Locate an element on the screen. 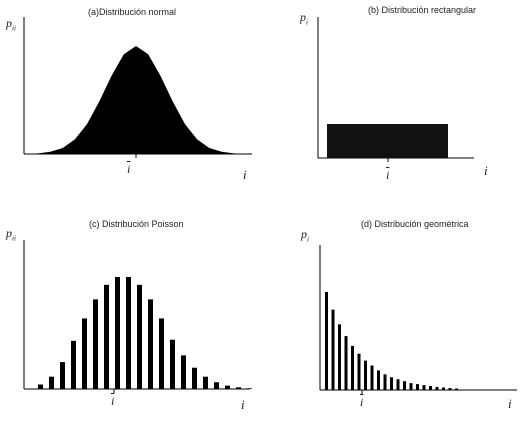 The image size is (529, 422). mean-label-normal: i is located at coordinates (129, 169).